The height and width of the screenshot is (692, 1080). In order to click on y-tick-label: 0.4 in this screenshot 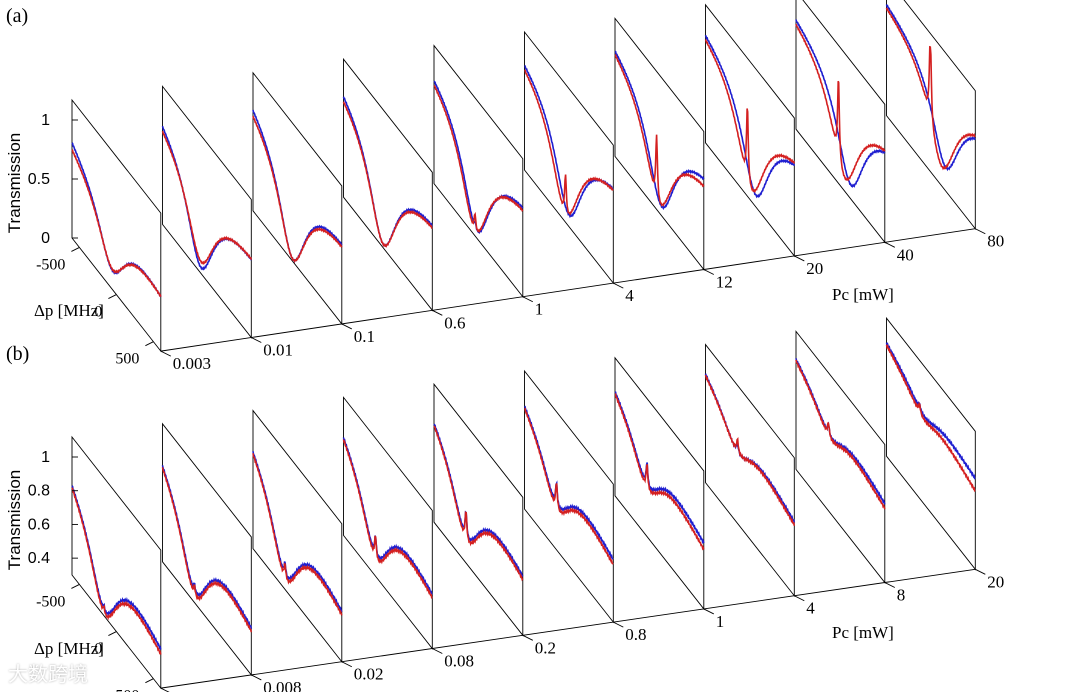, I will do `click(39, 558)`.